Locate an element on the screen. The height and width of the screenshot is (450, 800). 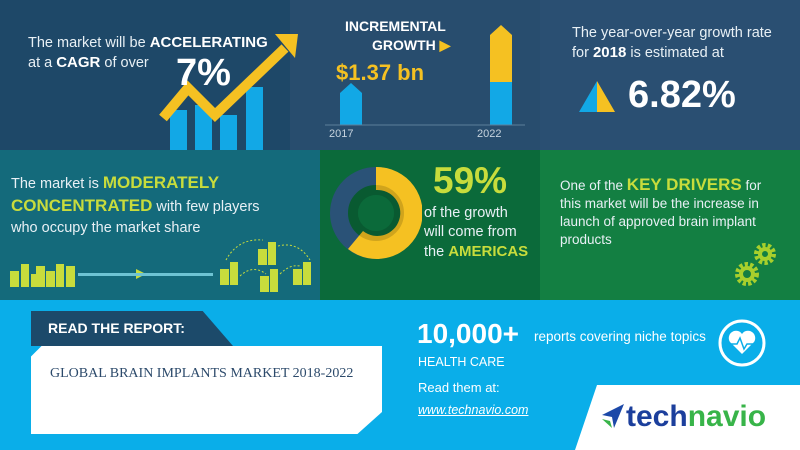
yoy-value: 6.82% is located at coordinates (682, 95).